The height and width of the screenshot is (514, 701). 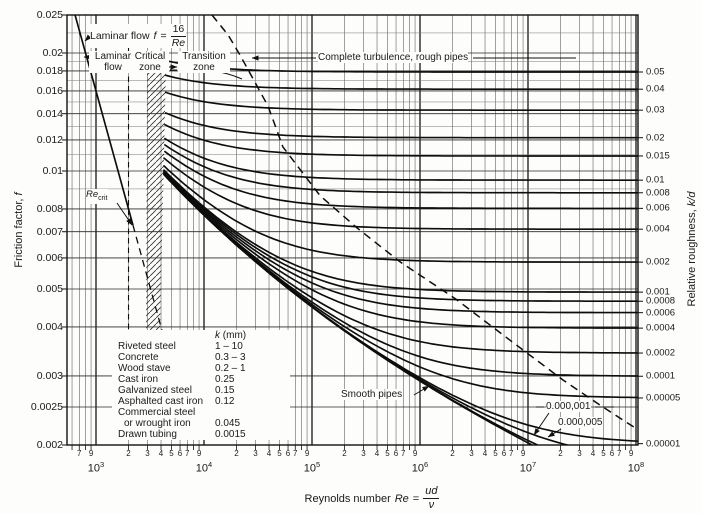 What do you see at coordinates (344, 453) in the screenshot?
I see `x-minor-tick-2e5: 2` at bounding box center [344, 453].